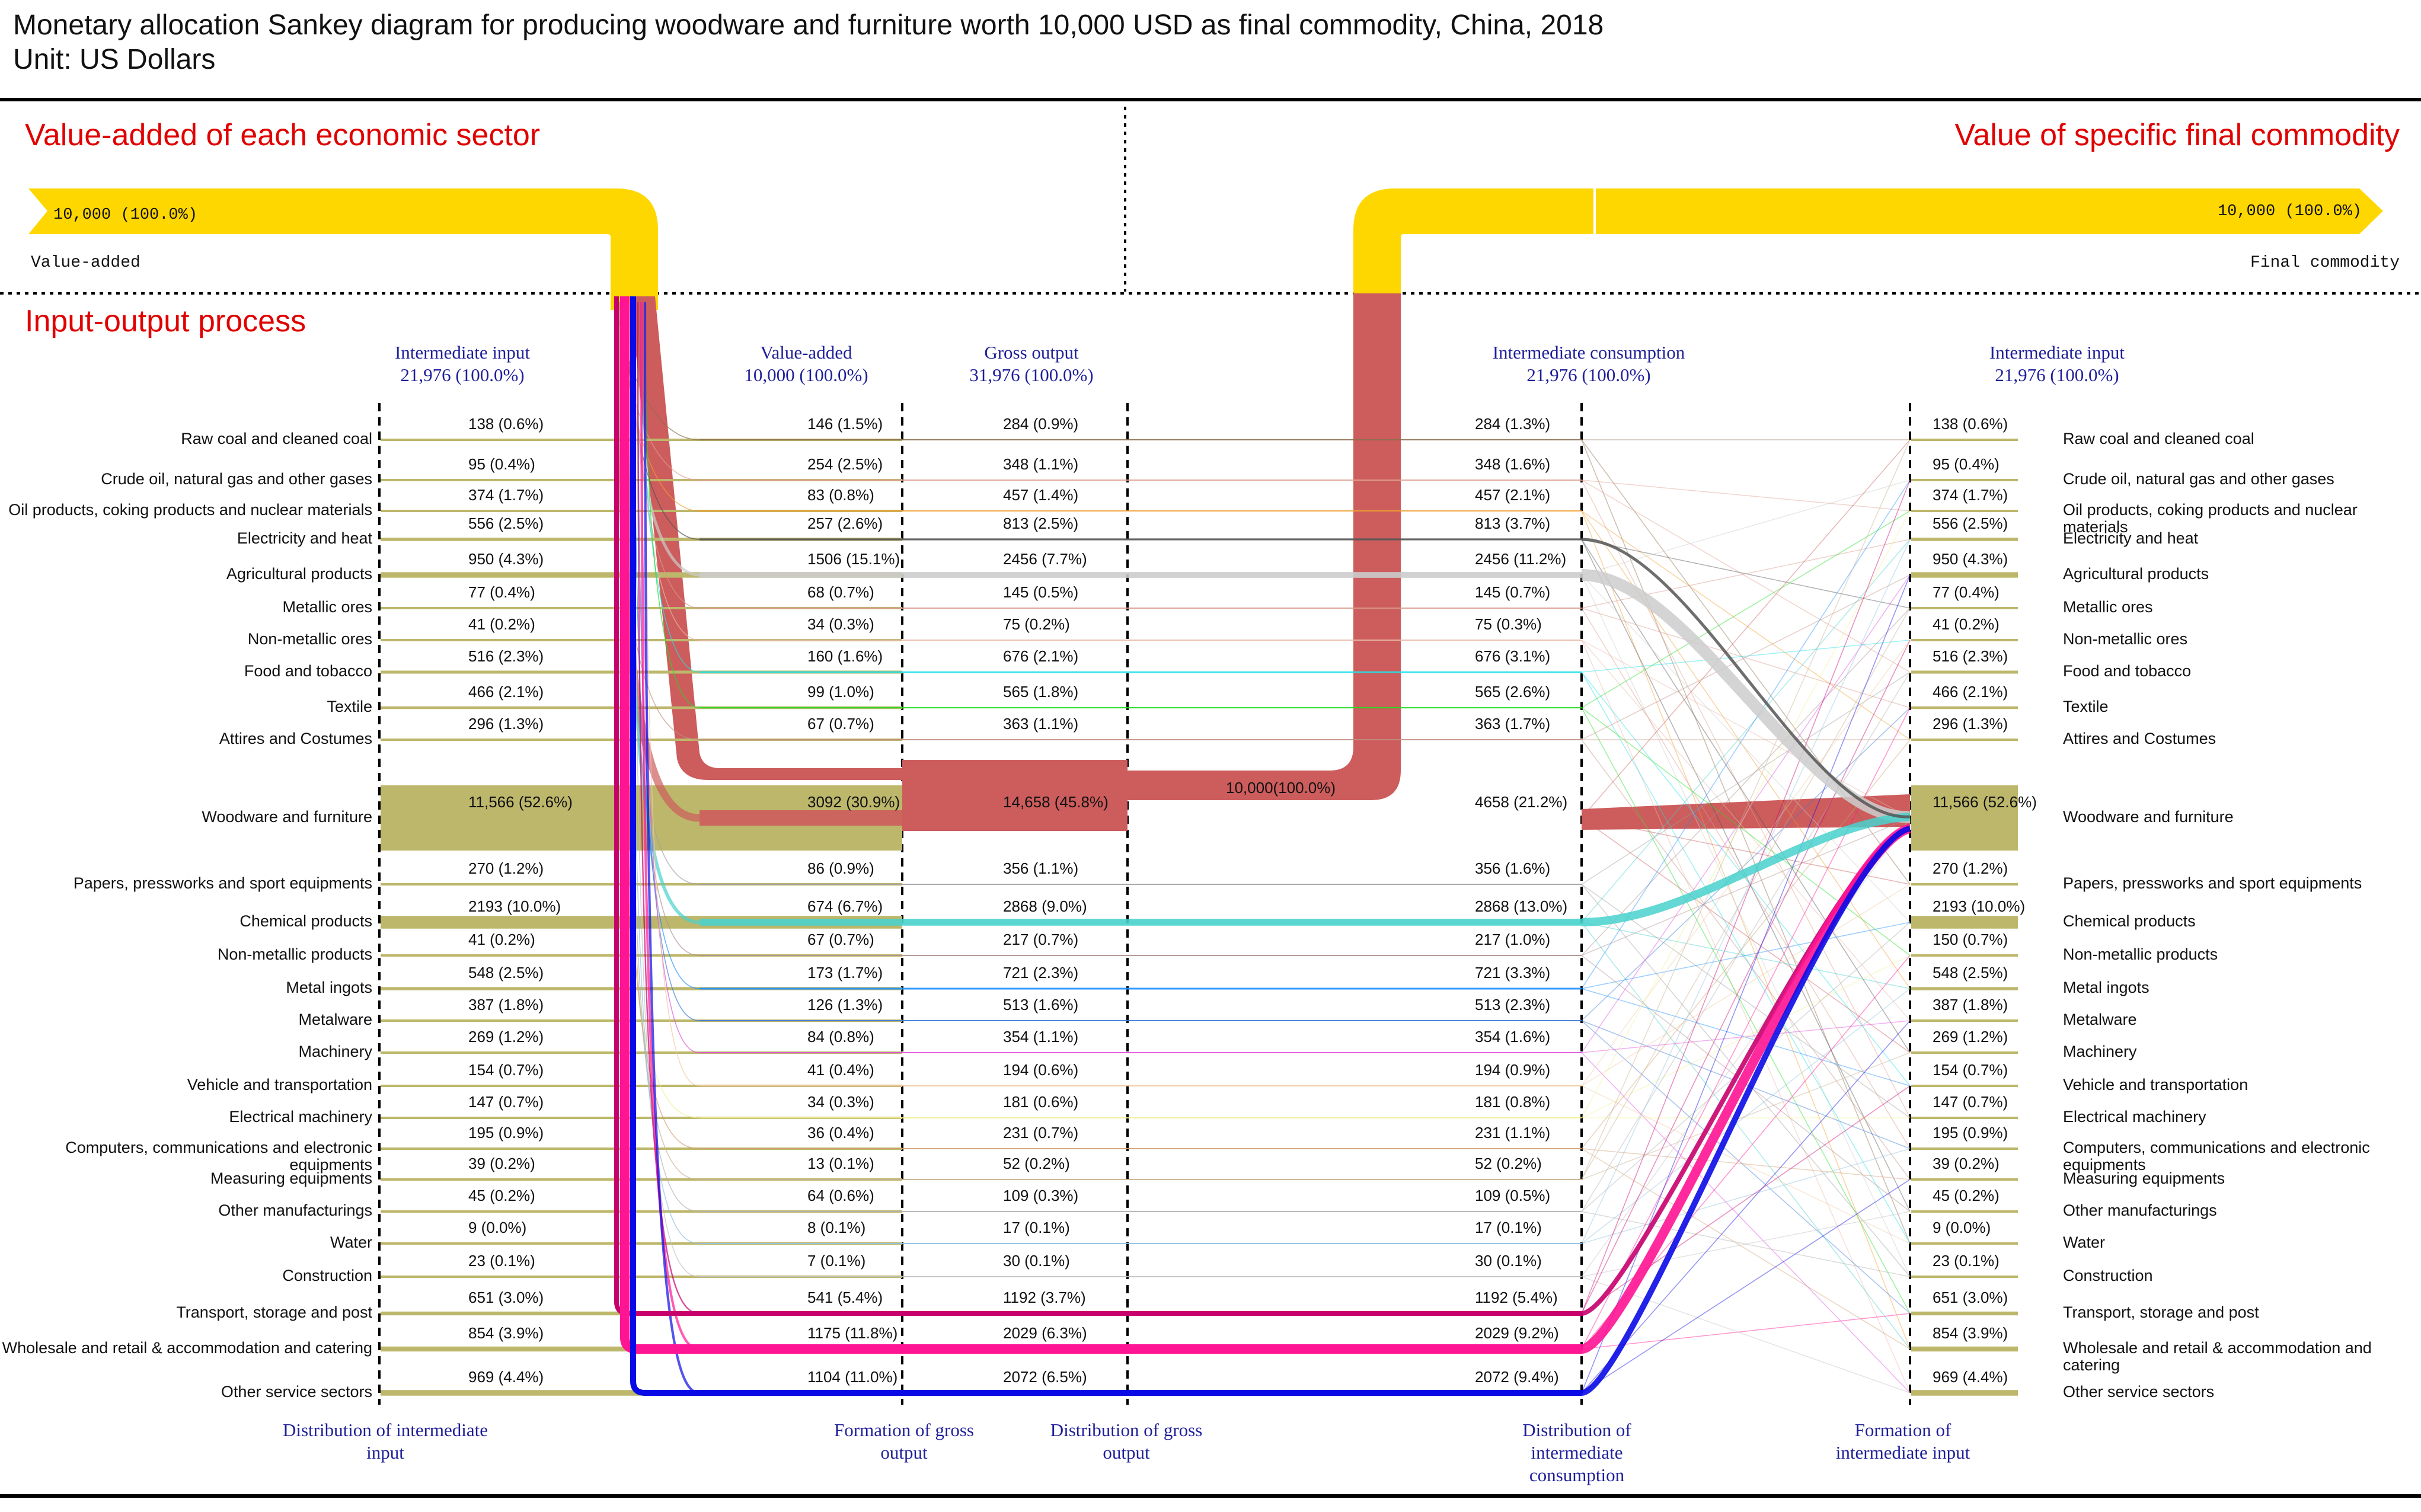  Describe the element at coordinates (1521, 802) in the screenshot. I see `ic-value-10: 4658 (21.2%)` at that location.